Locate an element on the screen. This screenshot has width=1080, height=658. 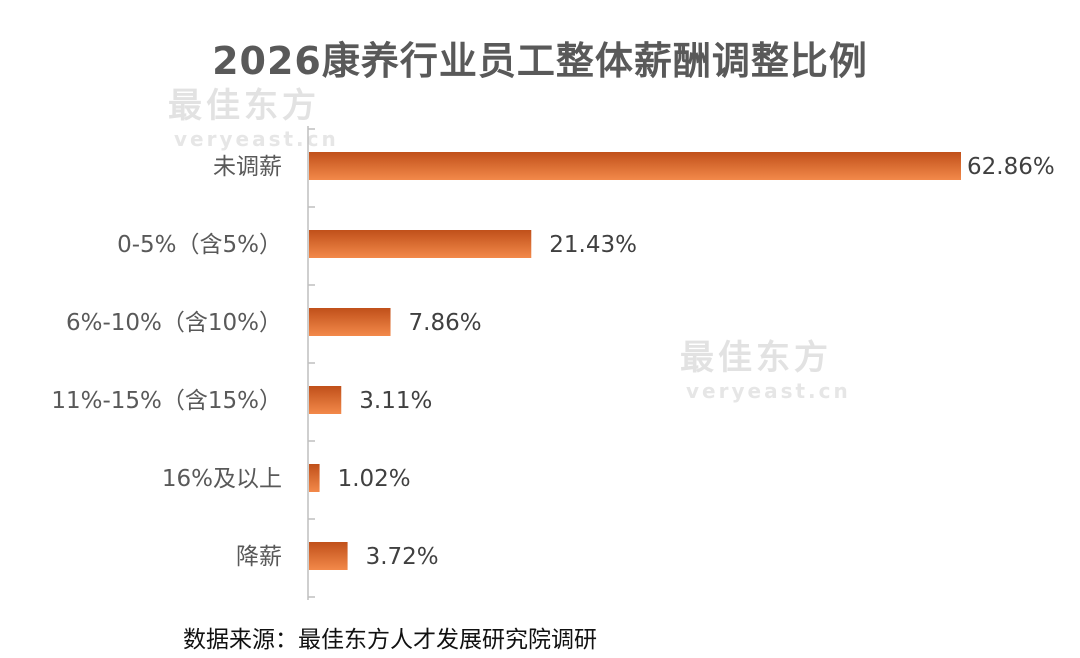
data-label: 62.86% is located at coordinates (1011, 167).